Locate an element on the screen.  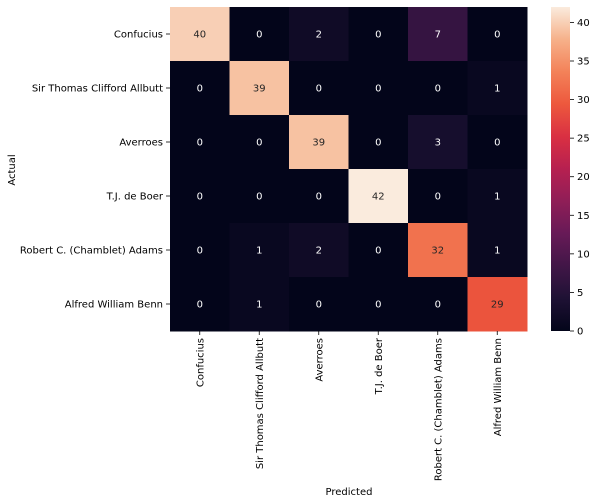
cell-value-label: 32 is located at coordinates (437, 251).